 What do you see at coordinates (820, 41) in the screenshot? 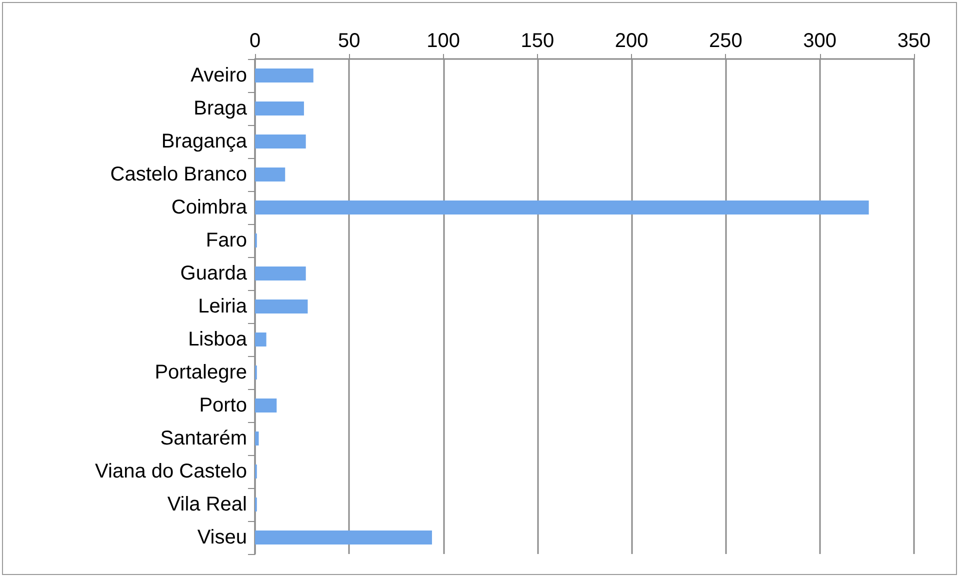
I see `x-tick-label: 300` at bounding box center [820, 41].